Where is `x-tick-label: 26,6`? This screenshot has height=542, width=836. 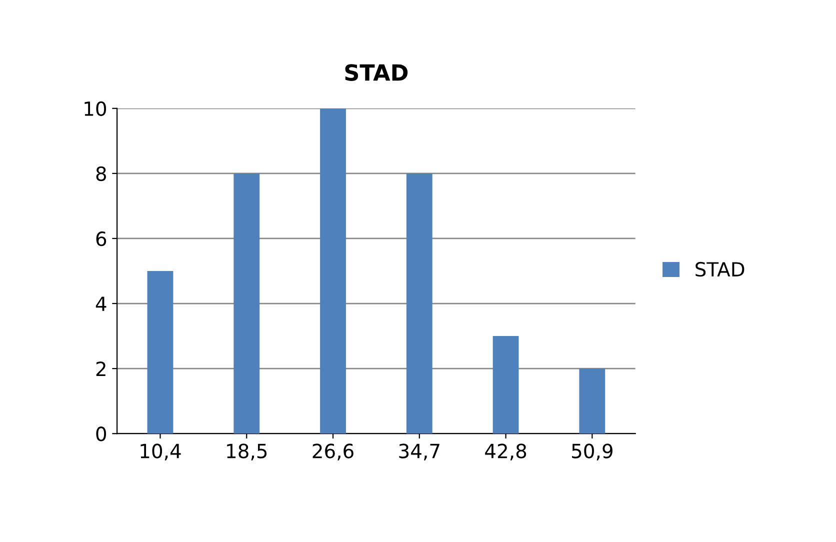
x-tick-label: 26,6 is located at coordinates (333, 452).